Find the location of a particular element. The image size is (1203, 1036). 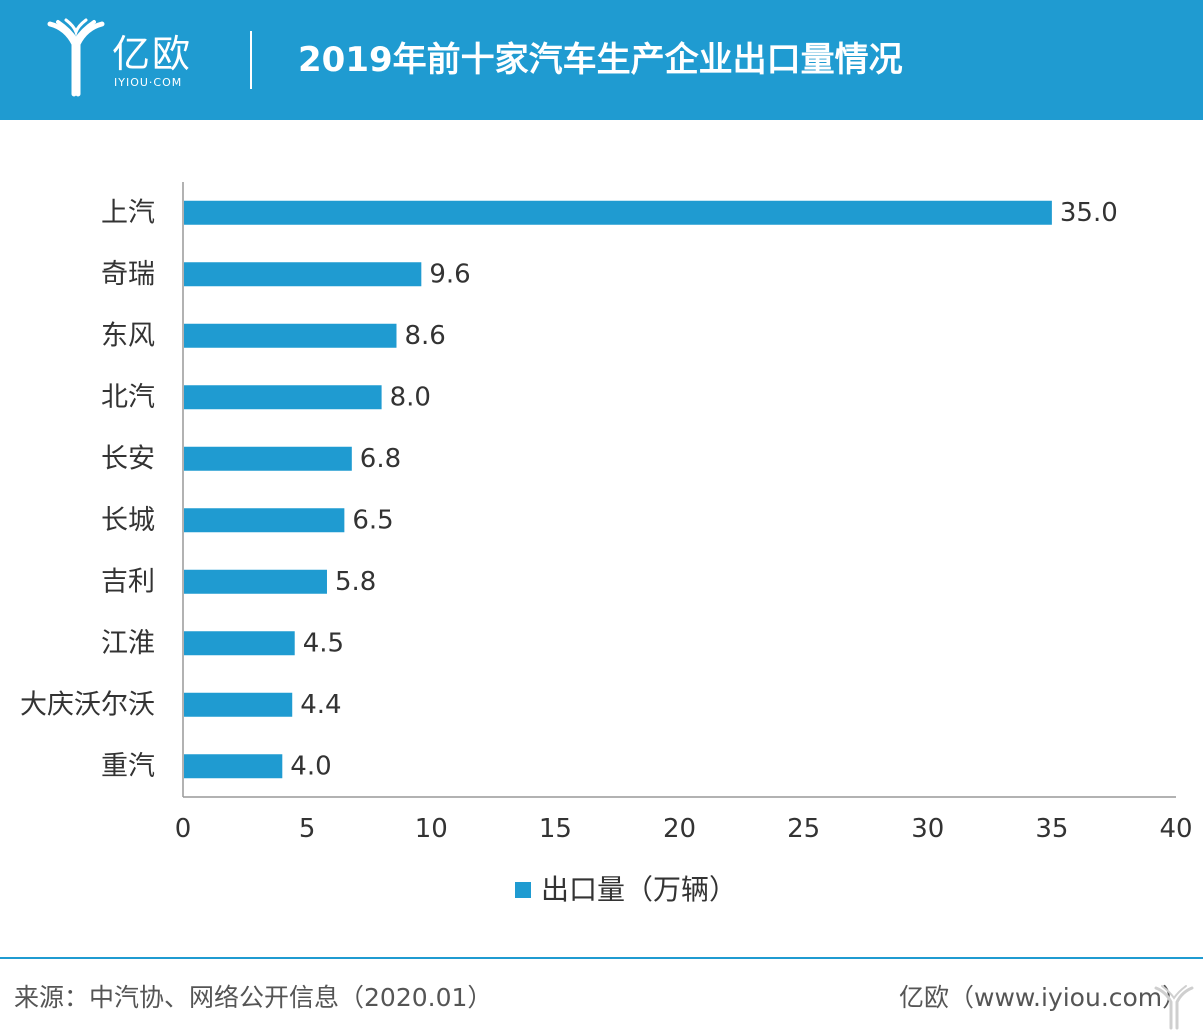

iyiou-logo-icon is located at coordinates (76, 57).